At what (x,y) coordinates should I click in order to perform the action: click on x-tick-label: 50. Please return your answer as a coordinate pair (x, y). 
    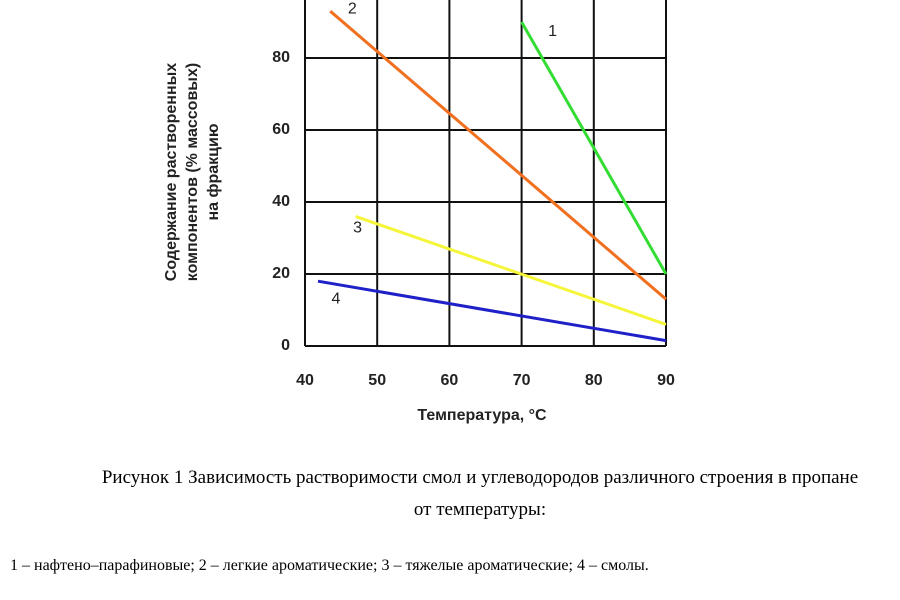
    Looking at the image, I should click on (377, 380).